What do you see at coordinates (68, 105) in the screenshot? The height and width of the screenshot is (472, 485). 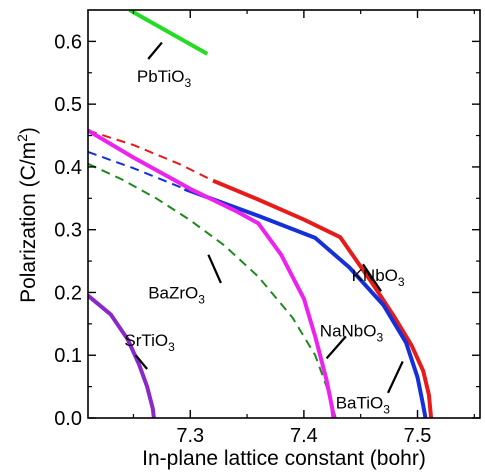 I see `y-tick-label: 0.5` at bounding box center [68, 105].